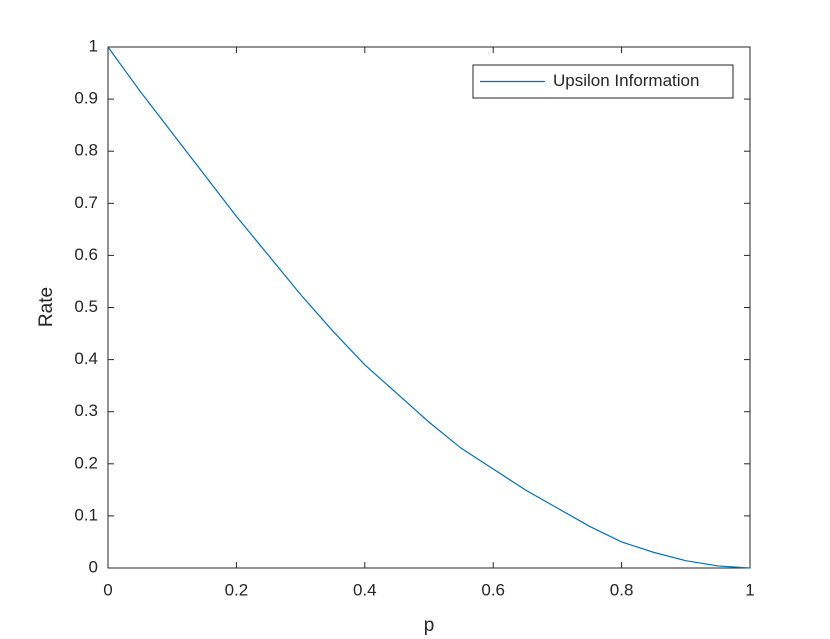  Describe the element at coordinates (365, 589) in the screenshot. I see `x-tick-label: 0.4` at that location.